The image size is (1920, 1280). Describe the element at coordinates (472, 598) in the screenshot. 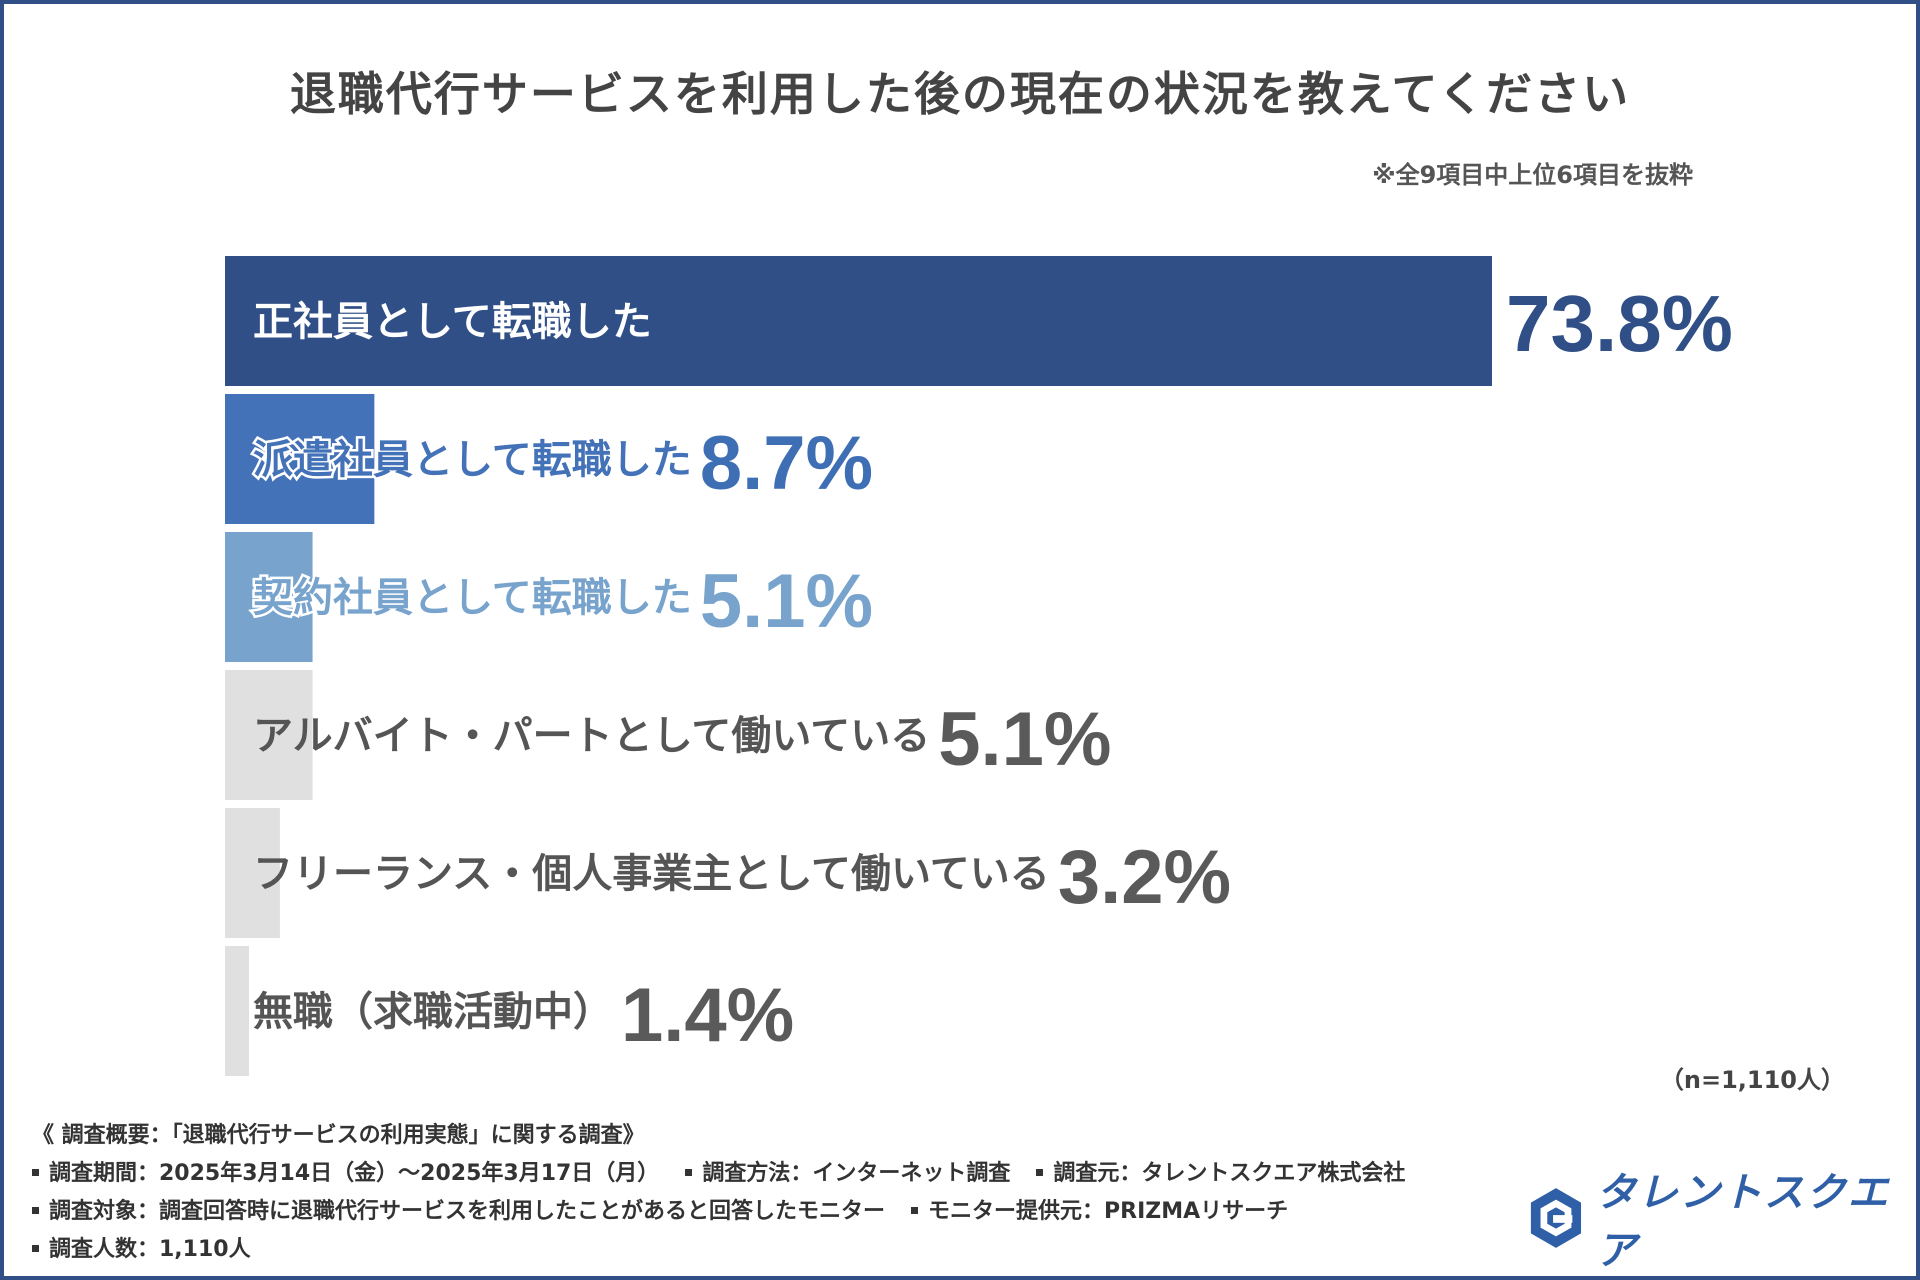

I see `category-label: 契約社員として転職した` at that location.